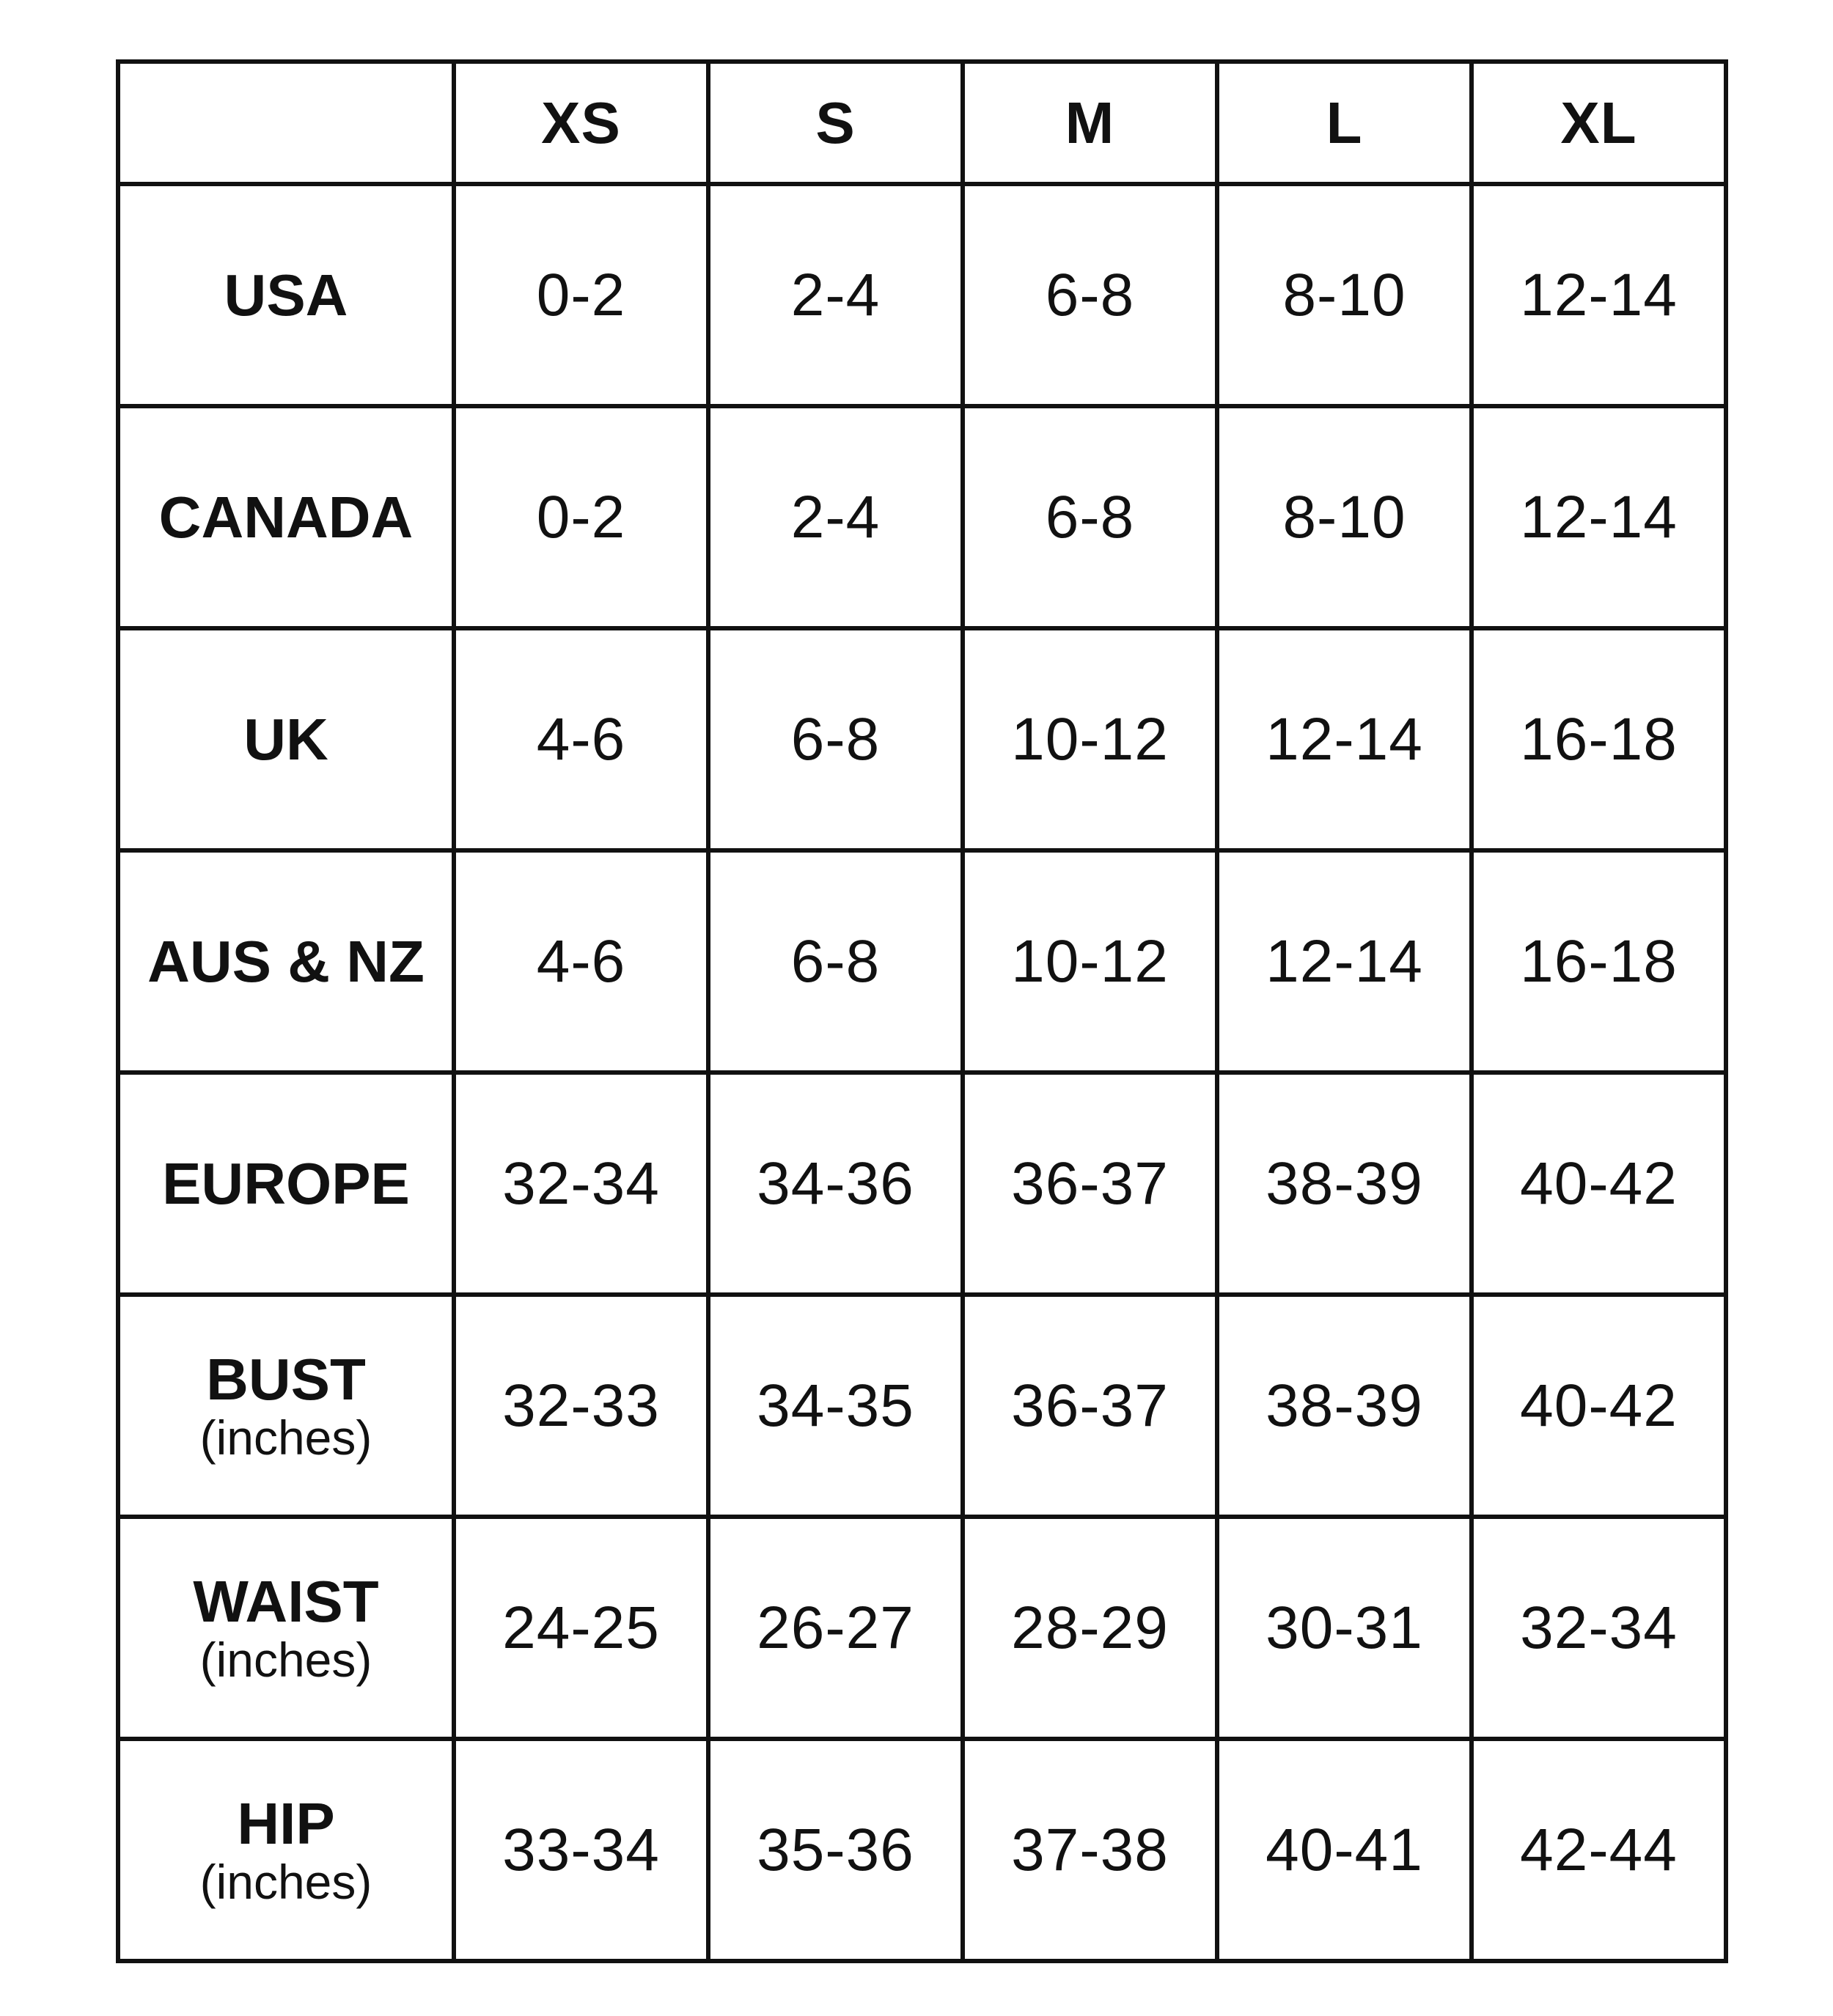 The width and height of the screenshot is (1833, 2016). I want to click on row-label: AUS & NZ, so click(286, 962).